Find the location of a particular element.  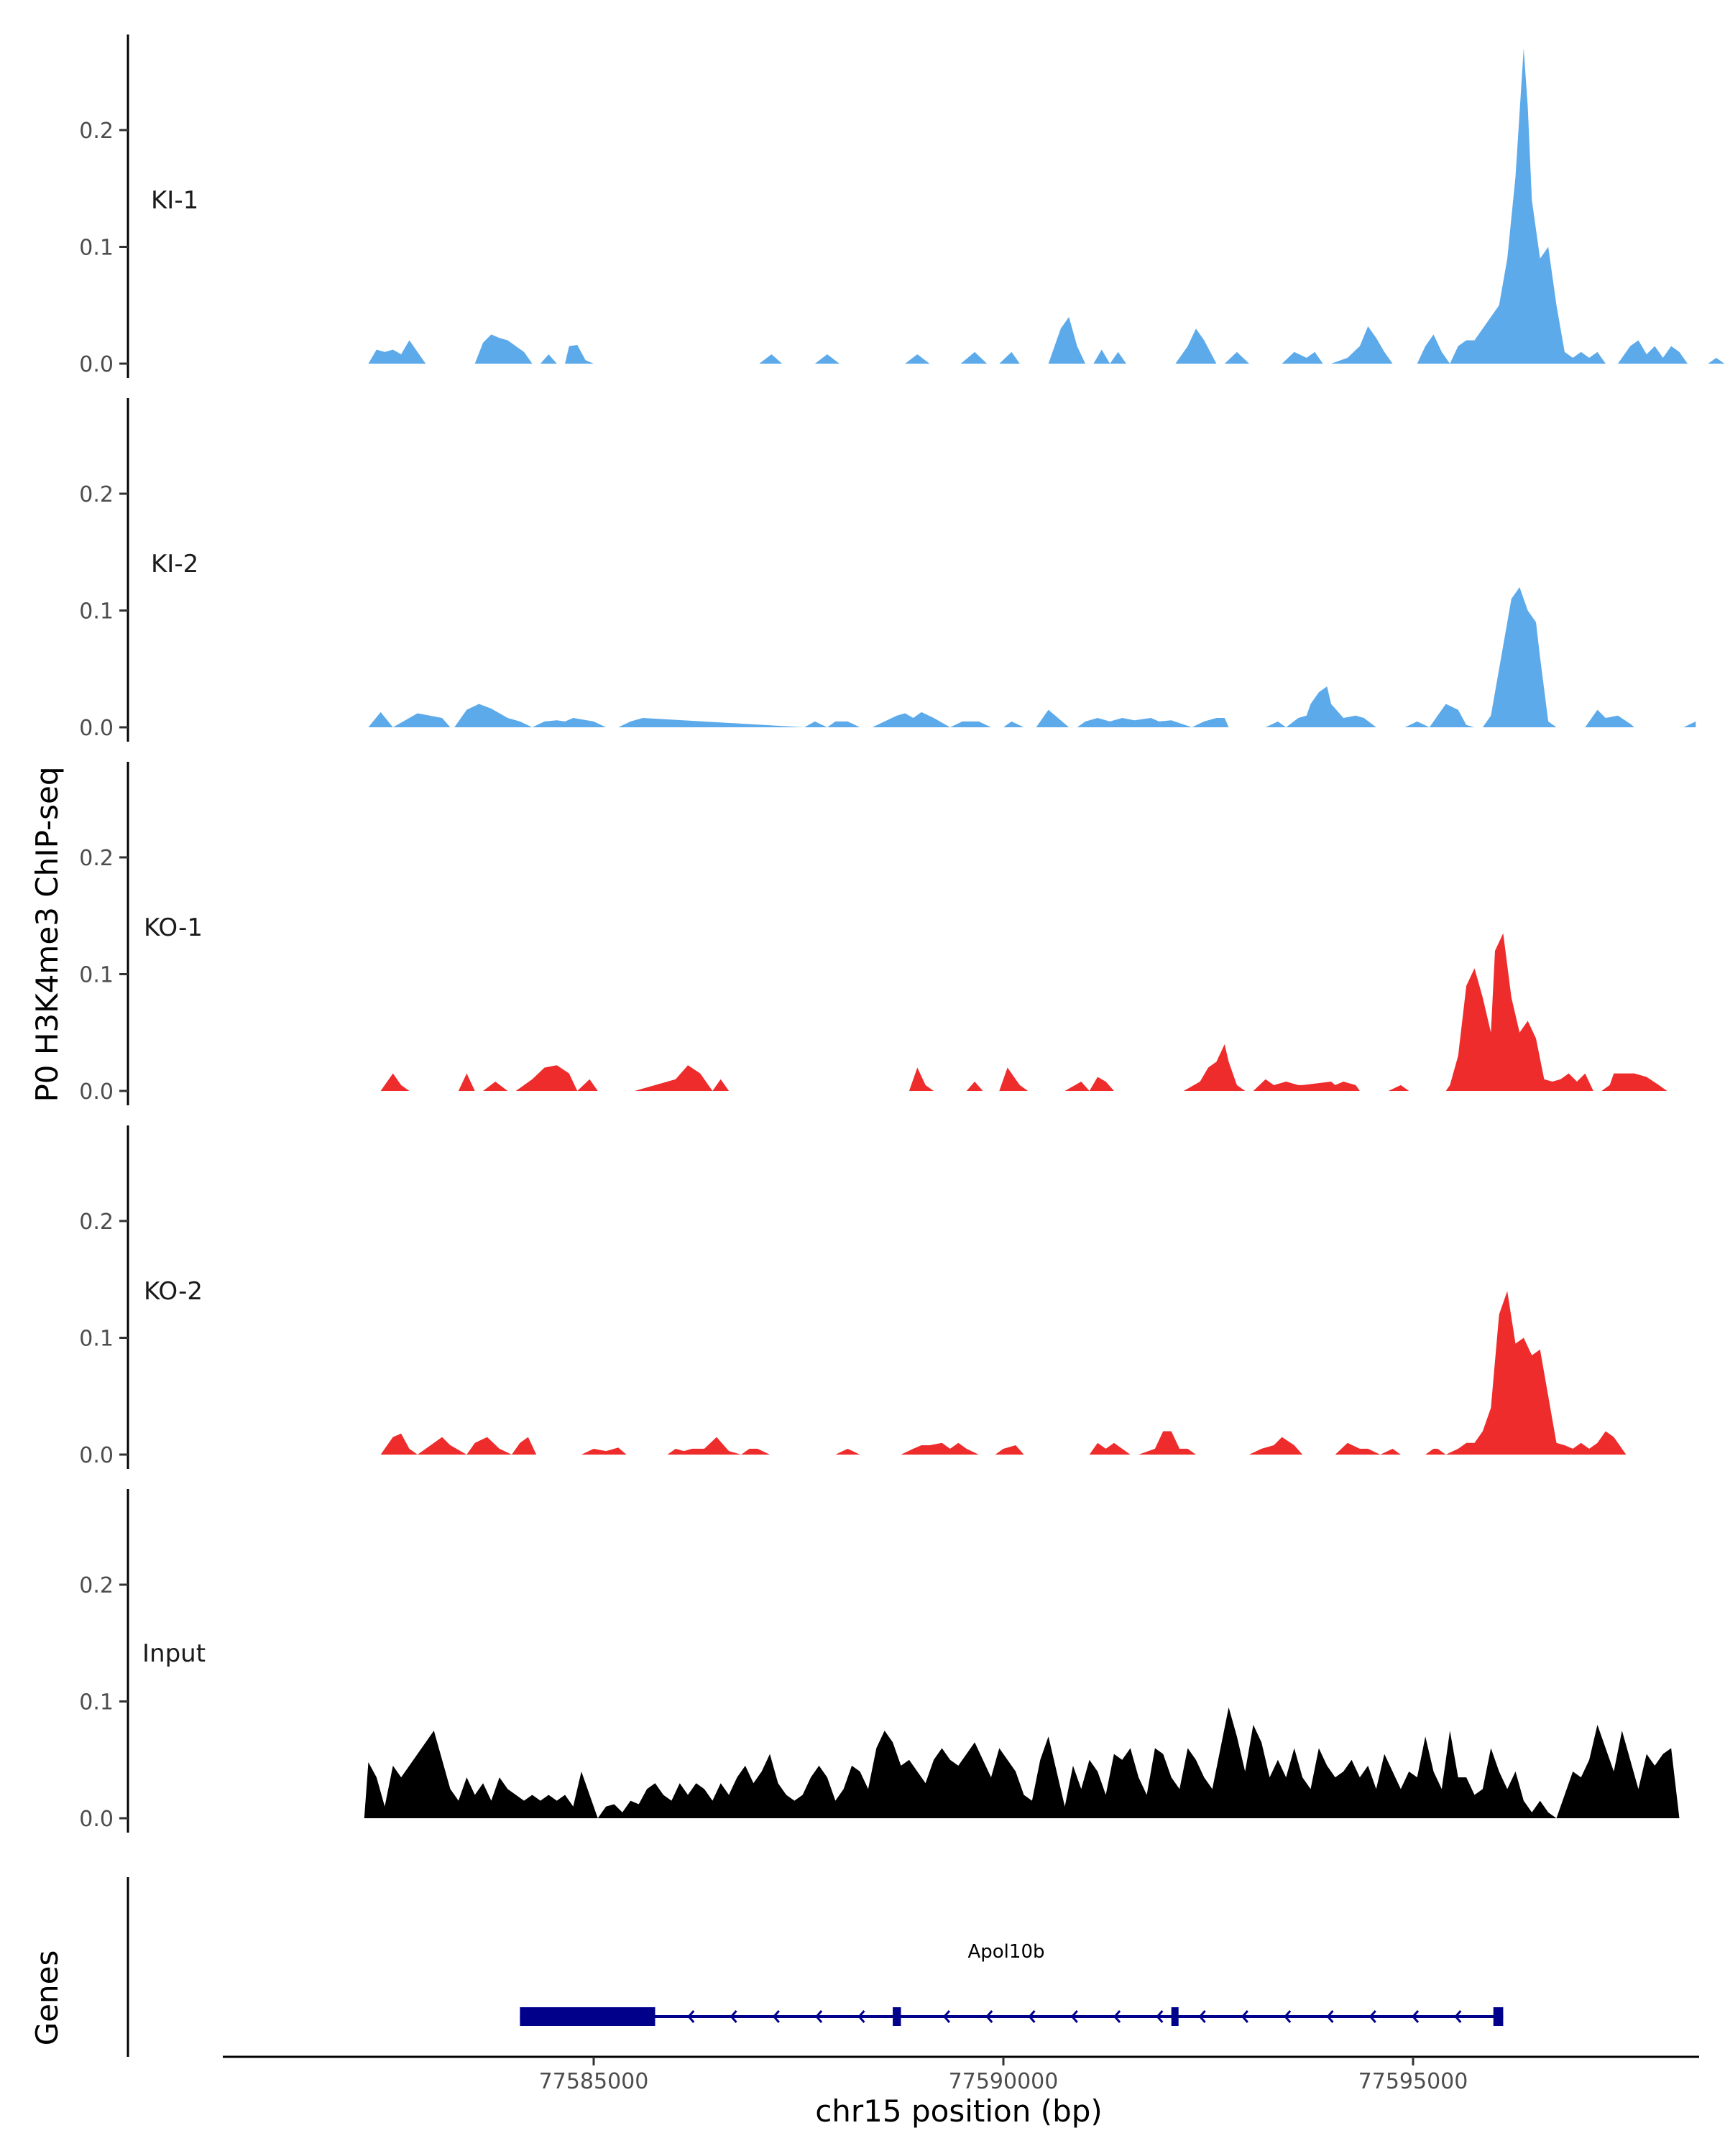

track-ko-1: 0.0 0.1 0.2 KO-1 is located at coordinates (879, 934).